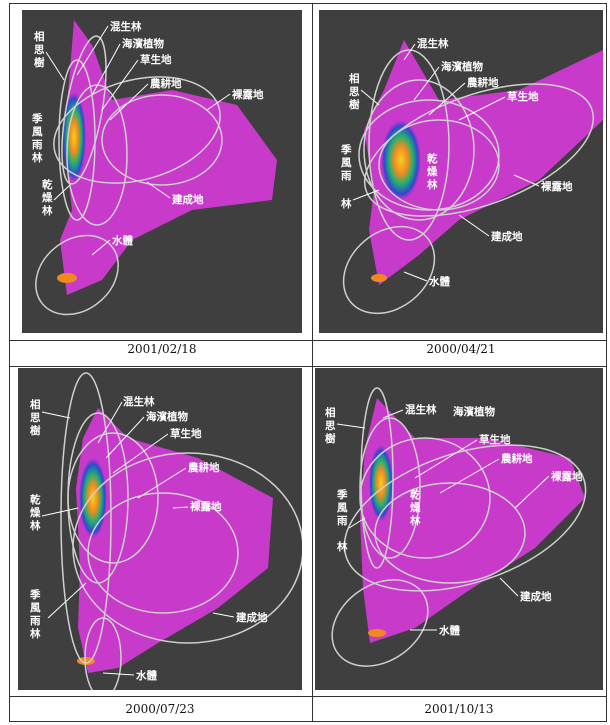 The height and width of the screenshot is (725, 610). I want to click on caption-2: 2000/04/21, so click(461, 349).